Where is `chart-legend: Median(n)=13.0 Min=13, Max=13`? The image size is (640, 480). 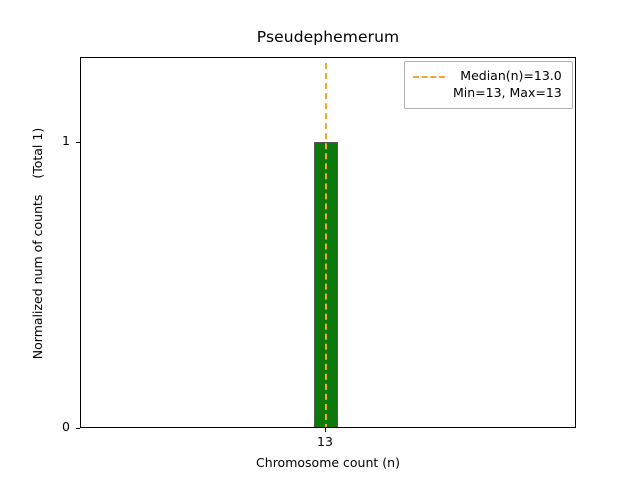 chart-legend: Median(n)=13.0 Min=13, Max=13 is located at coordinates (488, 85).